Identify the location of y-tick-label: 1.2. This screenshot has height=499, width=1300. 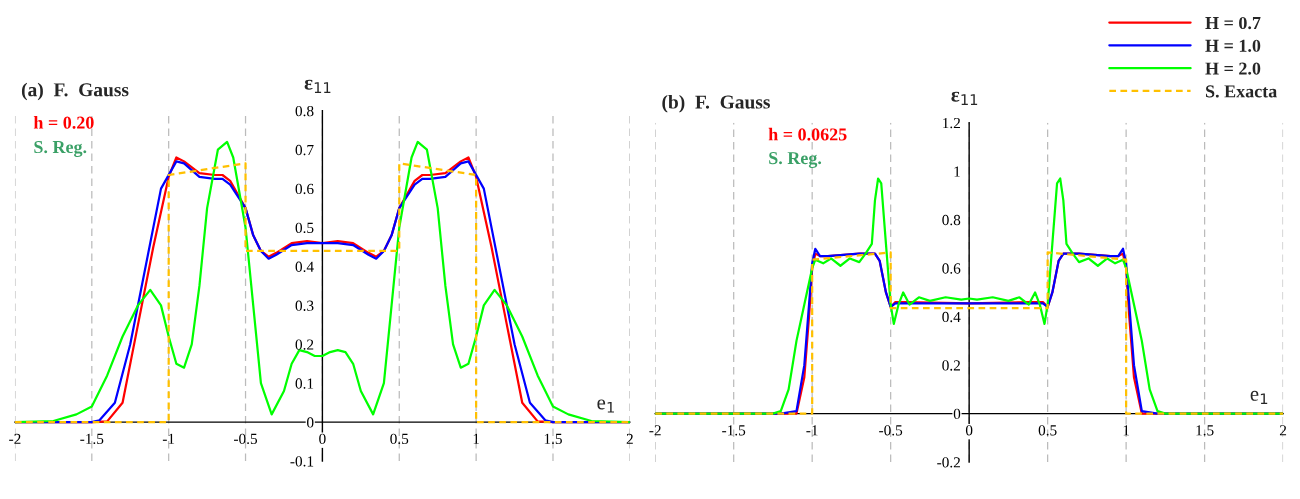
(951, 123).